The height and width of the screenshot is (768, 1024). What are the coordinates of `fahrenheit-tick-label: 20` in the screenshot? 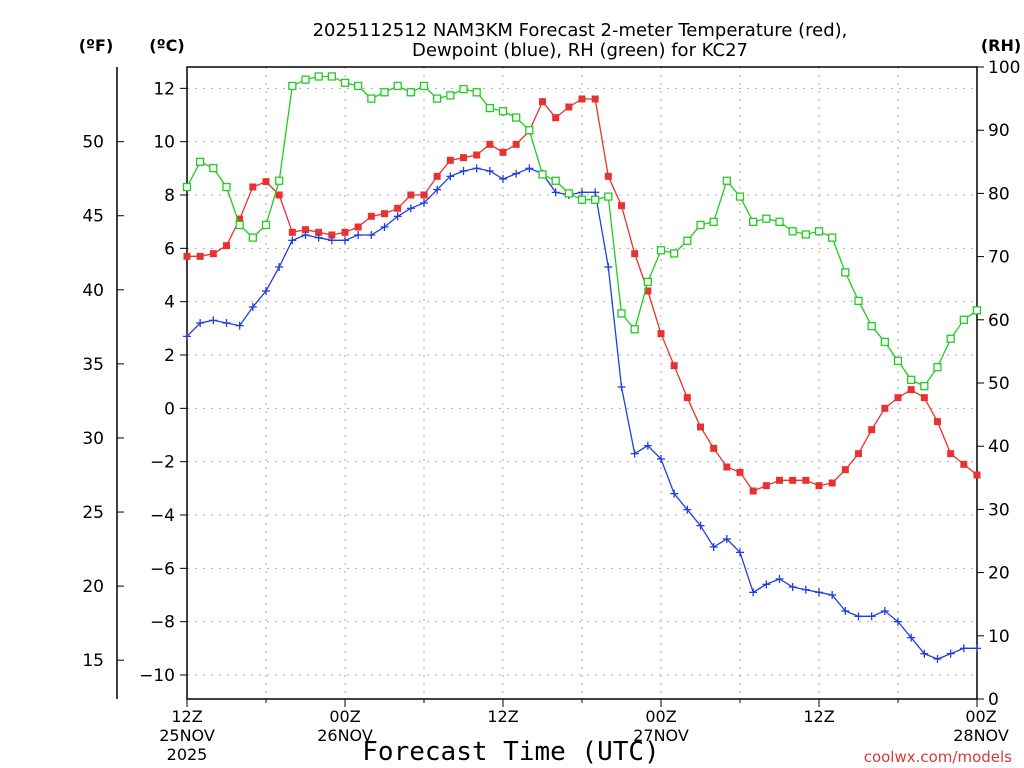 It's located at (93, 587).